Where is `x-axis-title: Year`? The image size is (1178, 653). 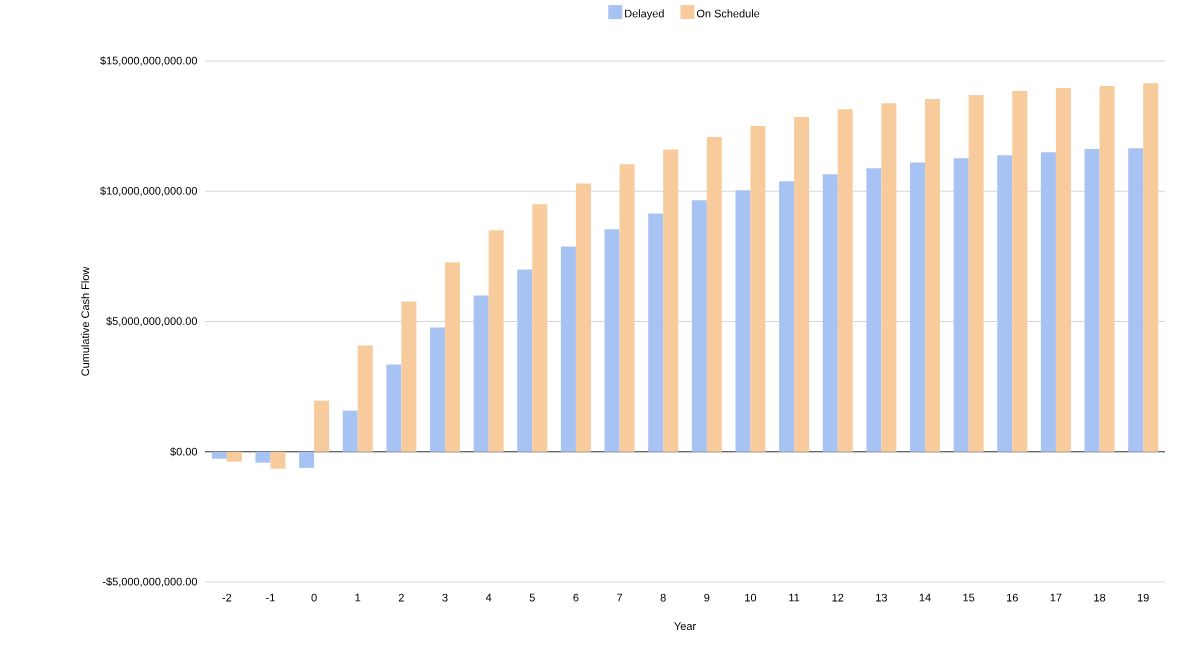
x-axis-title: Year is located at coordinates (685, 626).